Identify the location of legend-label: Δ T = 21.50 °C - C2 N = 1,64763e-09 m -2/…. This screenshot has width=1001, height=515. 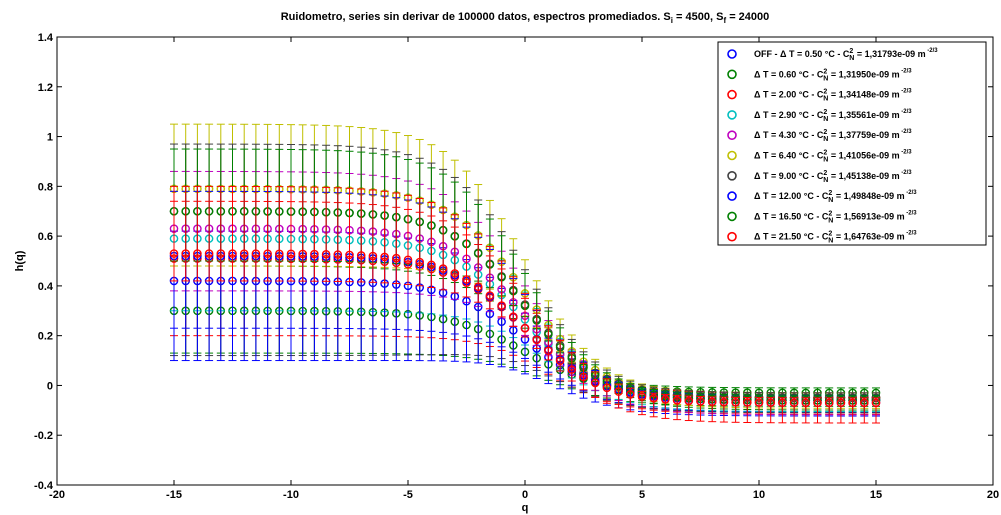
(835, 238).